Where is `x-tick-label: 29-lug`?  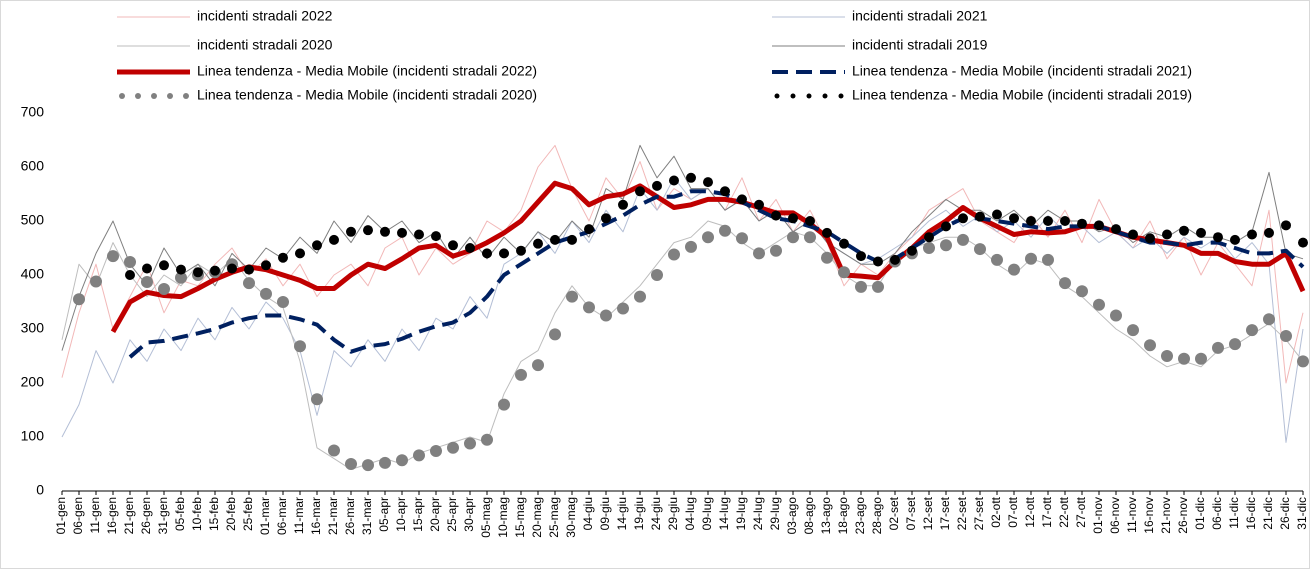
x-tick-label: 29-lug is located at coordinates (775, 513).